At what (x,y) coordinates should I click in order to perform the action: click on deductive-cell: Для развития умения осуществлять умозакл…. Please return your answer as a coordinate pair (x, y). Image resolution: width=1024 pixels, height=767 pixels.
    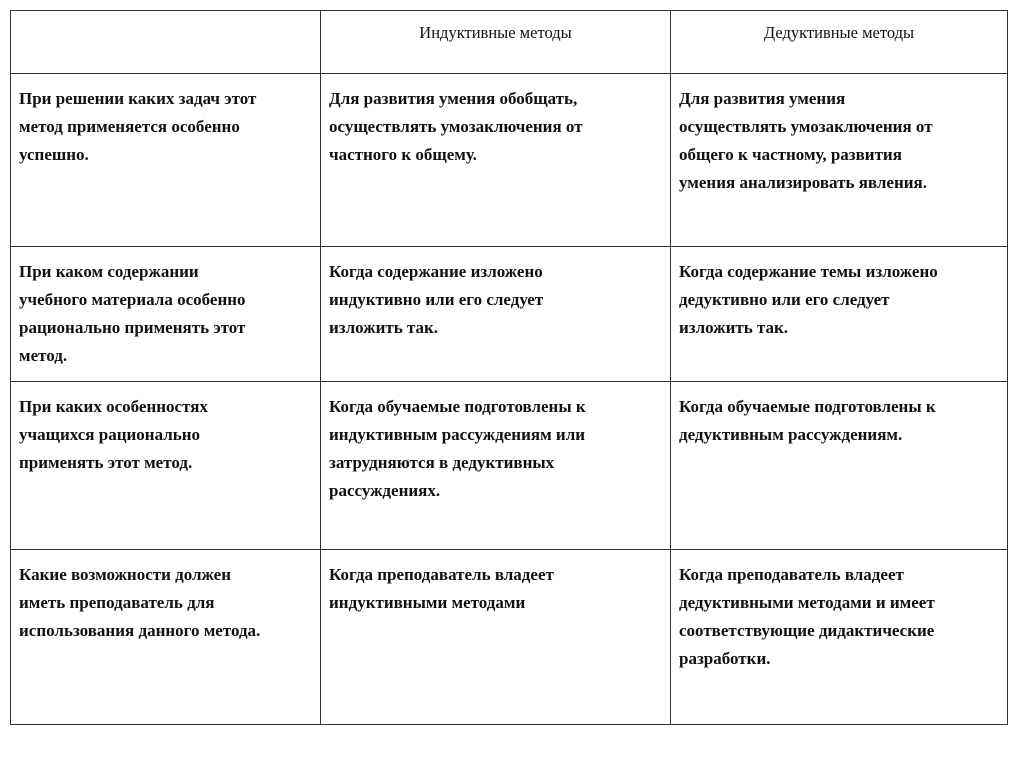
    Looking at the image, I should click on (839, 160).